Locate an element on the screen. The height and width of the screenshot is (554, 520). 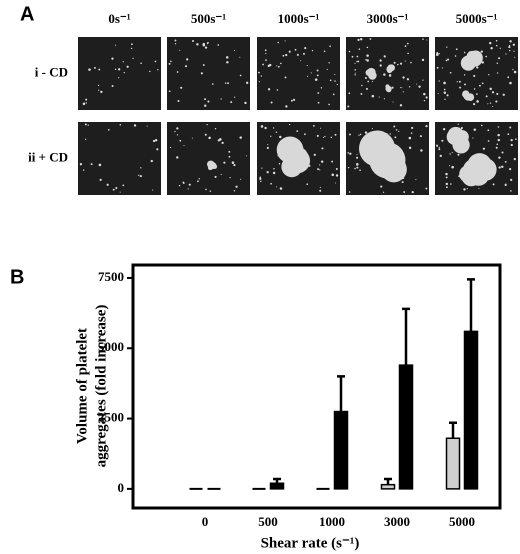
column-header: 5000s⁻¹ is located at coordinates (477, 18).